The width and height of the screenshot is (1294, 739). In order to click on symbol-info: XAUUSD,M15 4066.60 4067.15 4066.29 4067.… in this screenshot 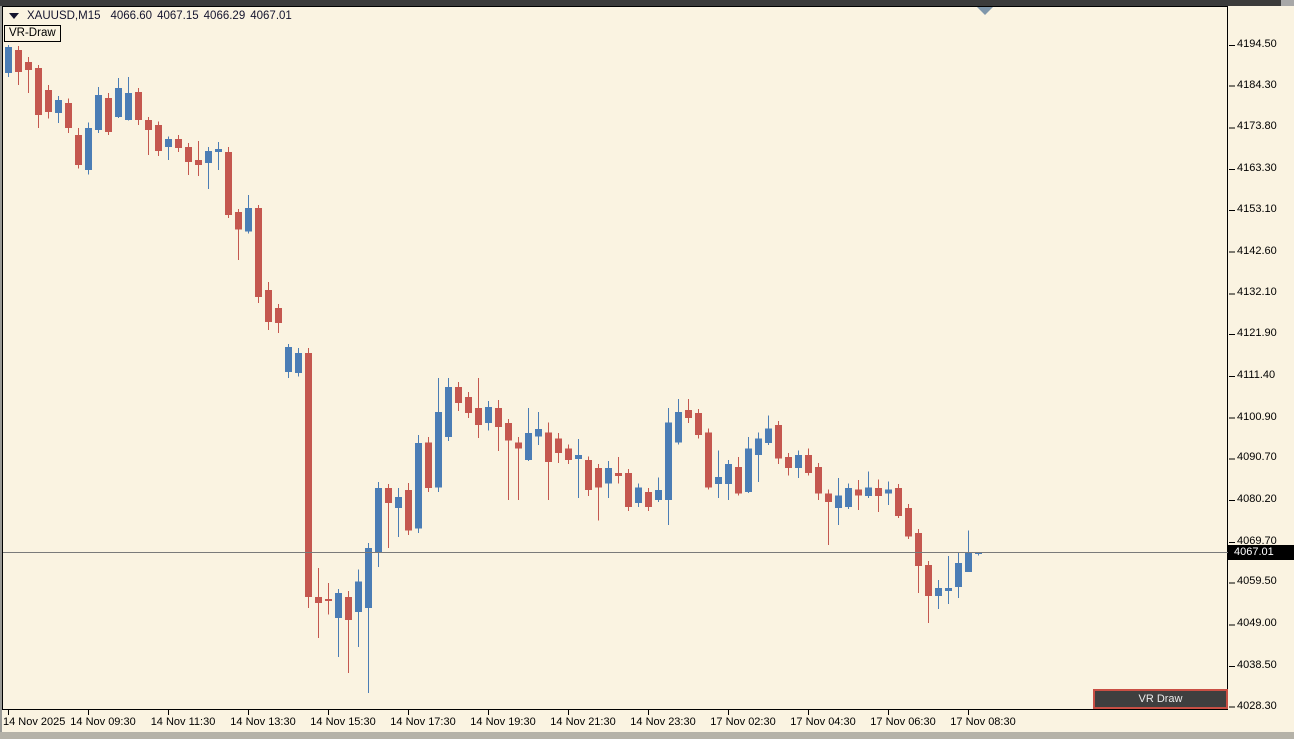, I will do `click(153, 16)`.